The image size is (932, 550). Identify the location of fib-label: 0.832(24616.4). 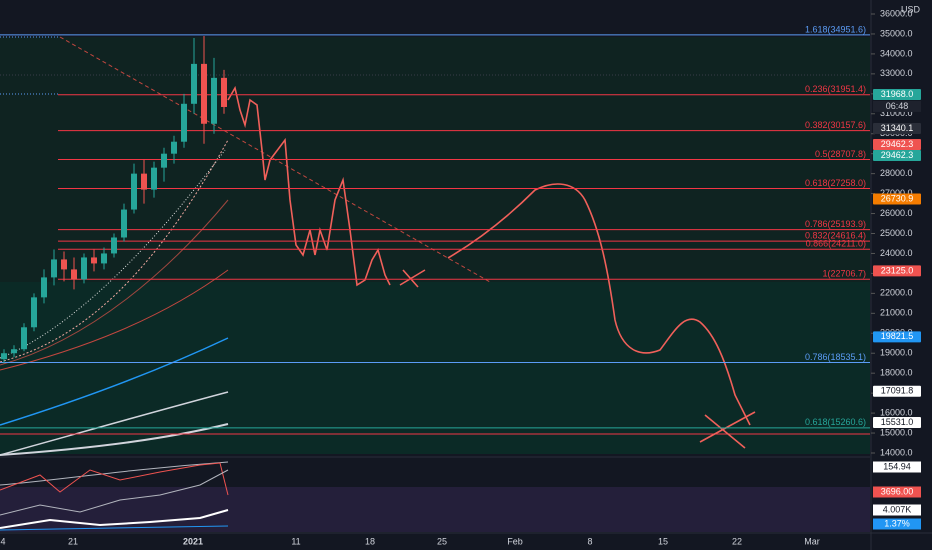
(835, 236).